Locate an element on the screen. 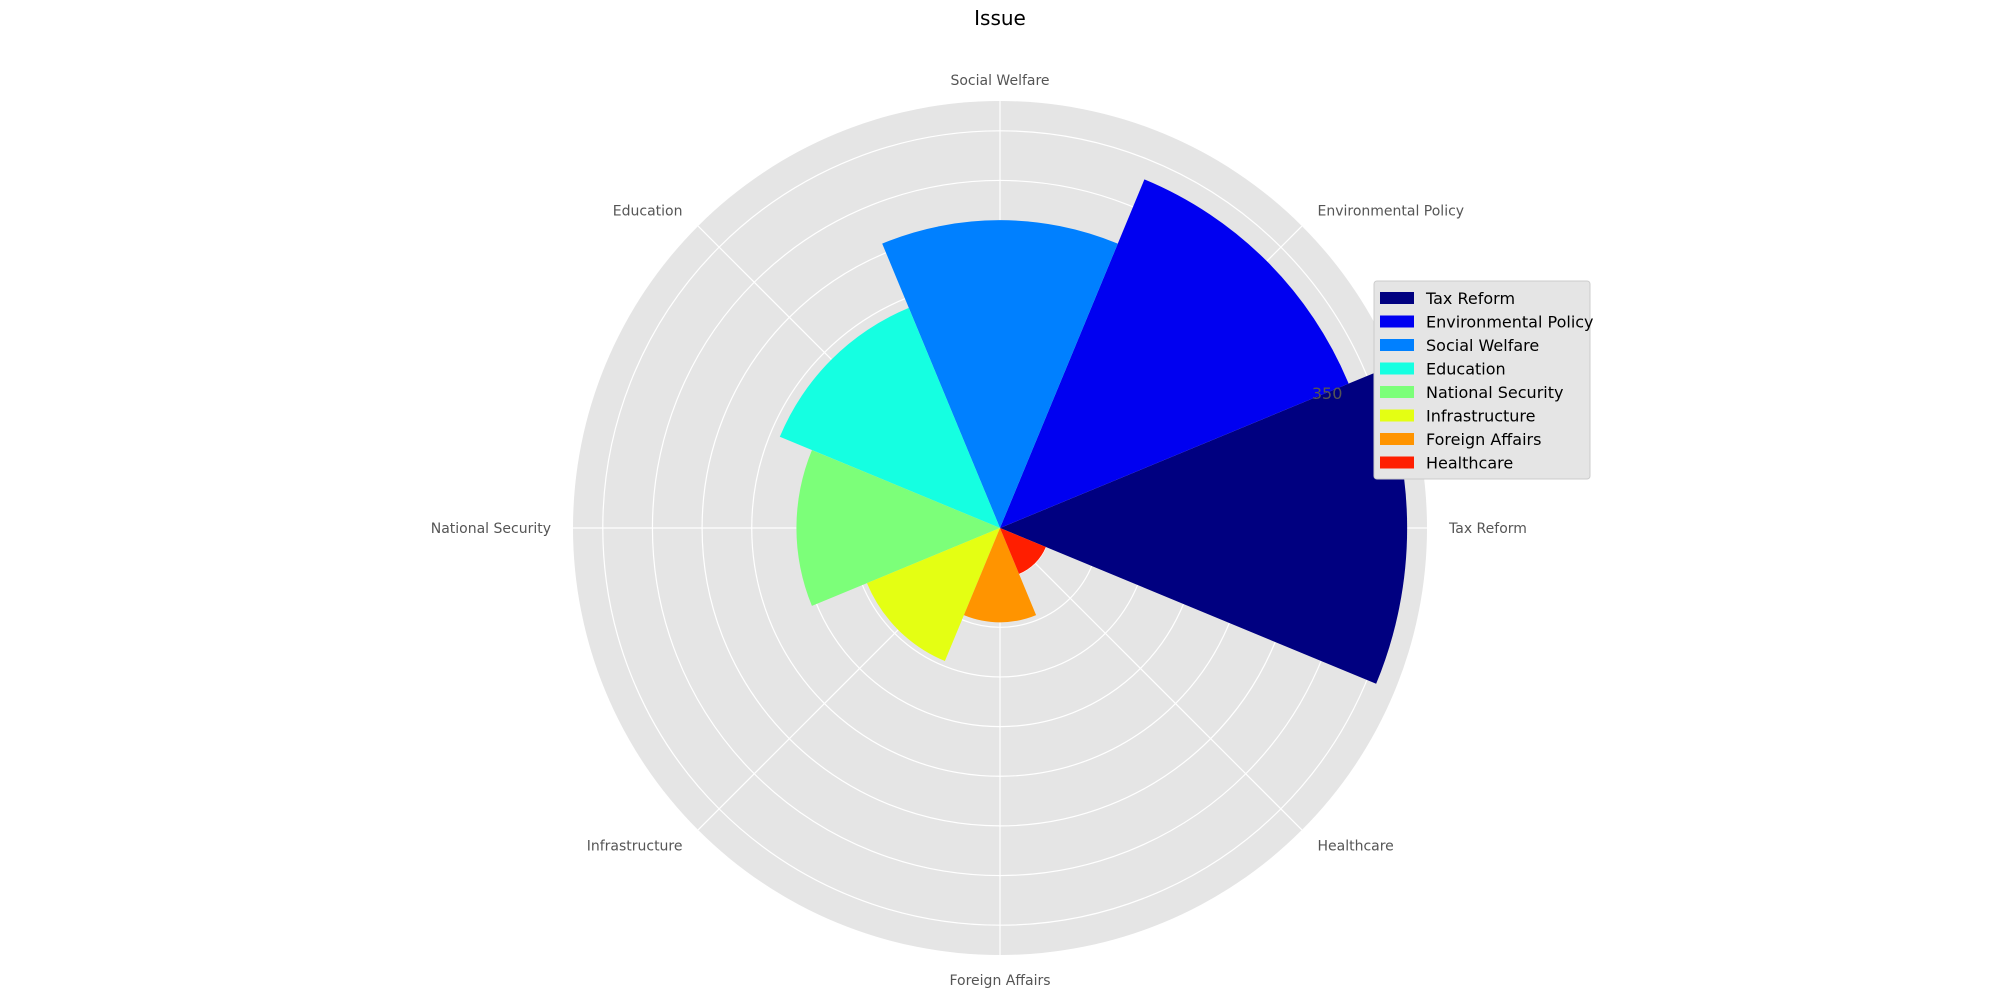  legend-box is located at coordinates (1482, 380).